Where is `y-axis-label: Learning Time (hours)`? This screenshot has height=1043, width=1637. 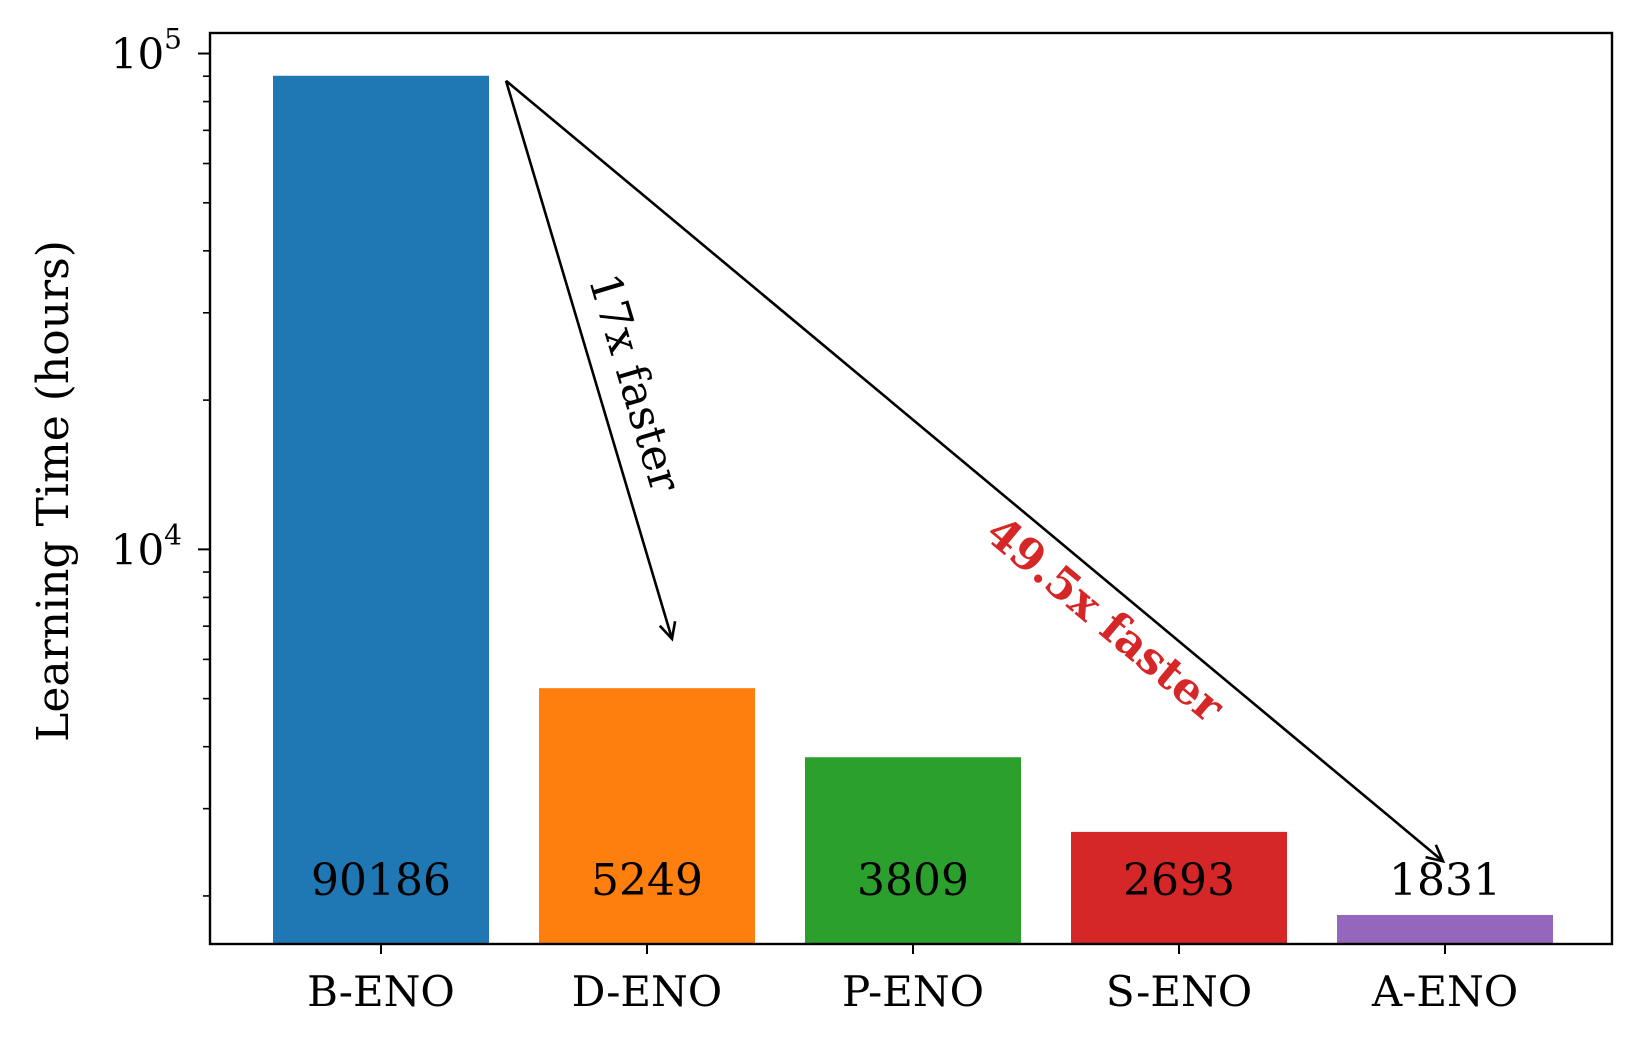 y-axis-label: Learning Time (hours) is located at coordinates (53, 491).